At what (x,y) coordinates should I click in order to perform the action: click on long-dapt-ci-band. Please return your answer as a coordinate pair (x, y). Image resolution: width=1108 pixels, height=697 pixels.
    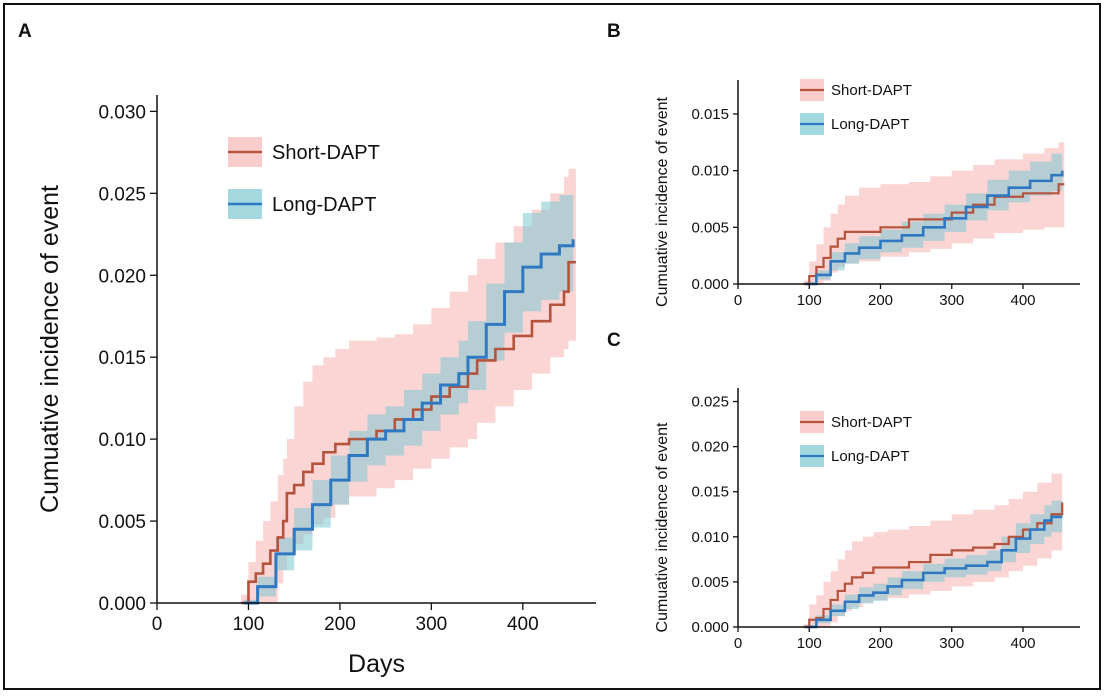
    Looking at the image, I should click on (934, 217).